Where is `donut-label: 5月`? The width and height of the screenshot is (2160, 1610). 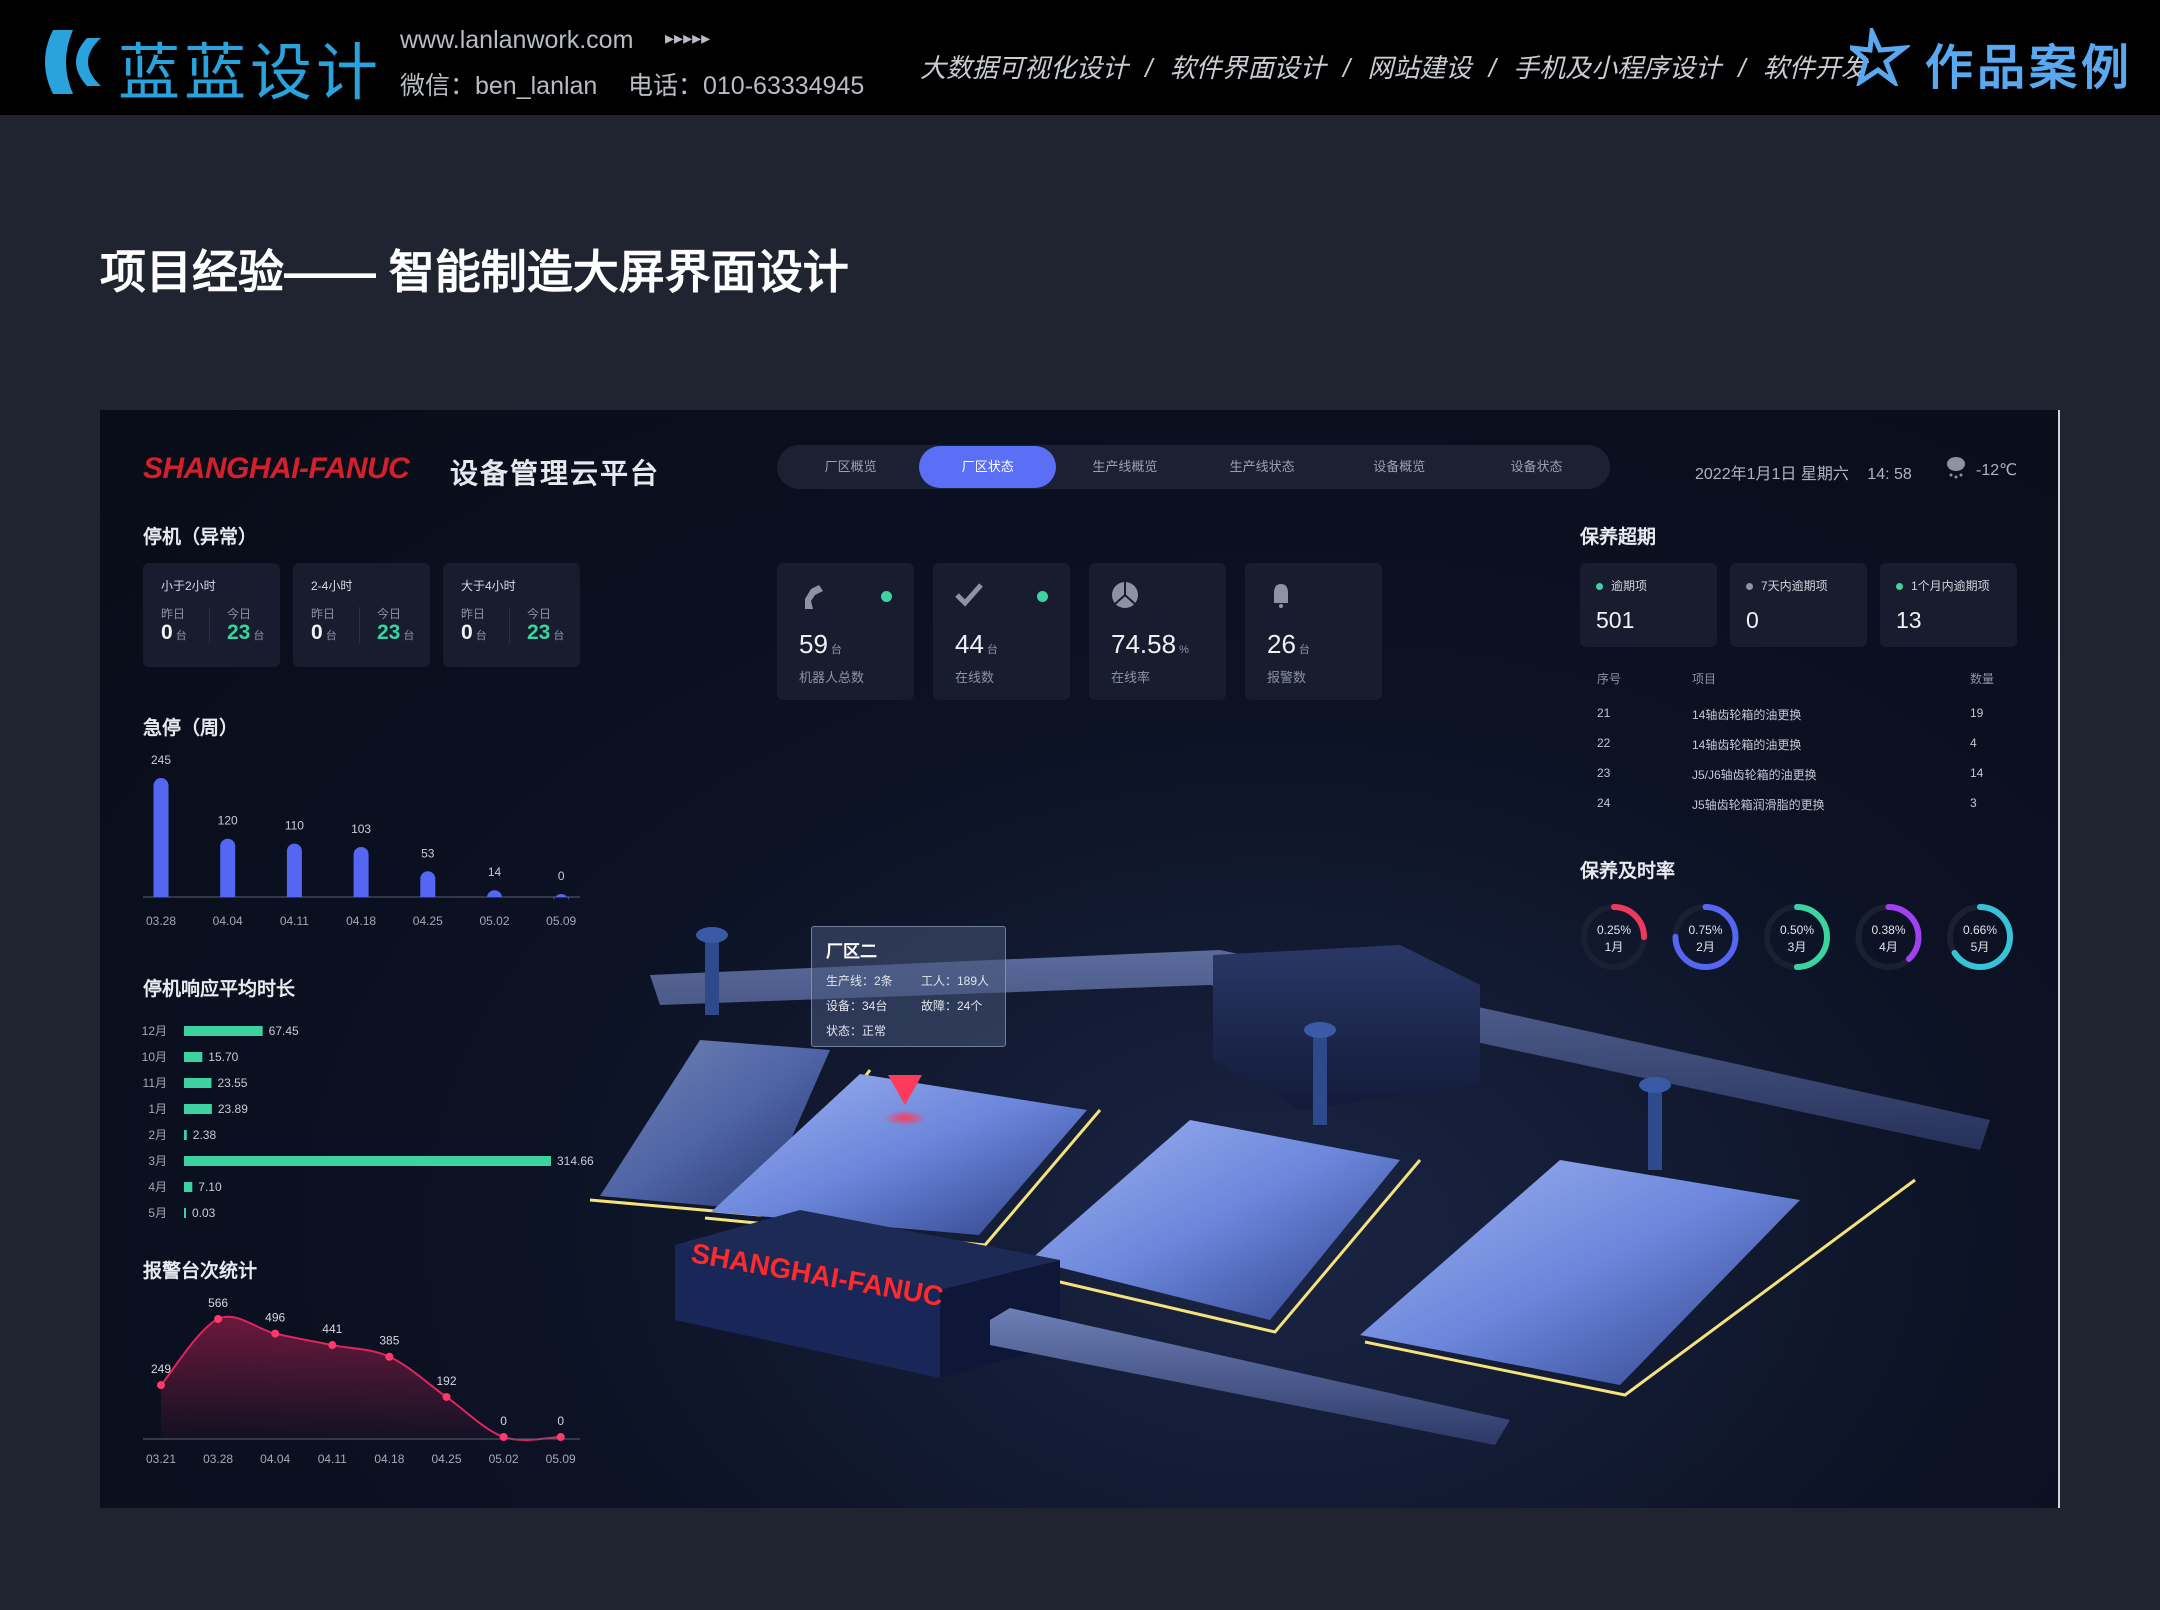
donut-label: 5月 is located at coordinates (1980, 947).